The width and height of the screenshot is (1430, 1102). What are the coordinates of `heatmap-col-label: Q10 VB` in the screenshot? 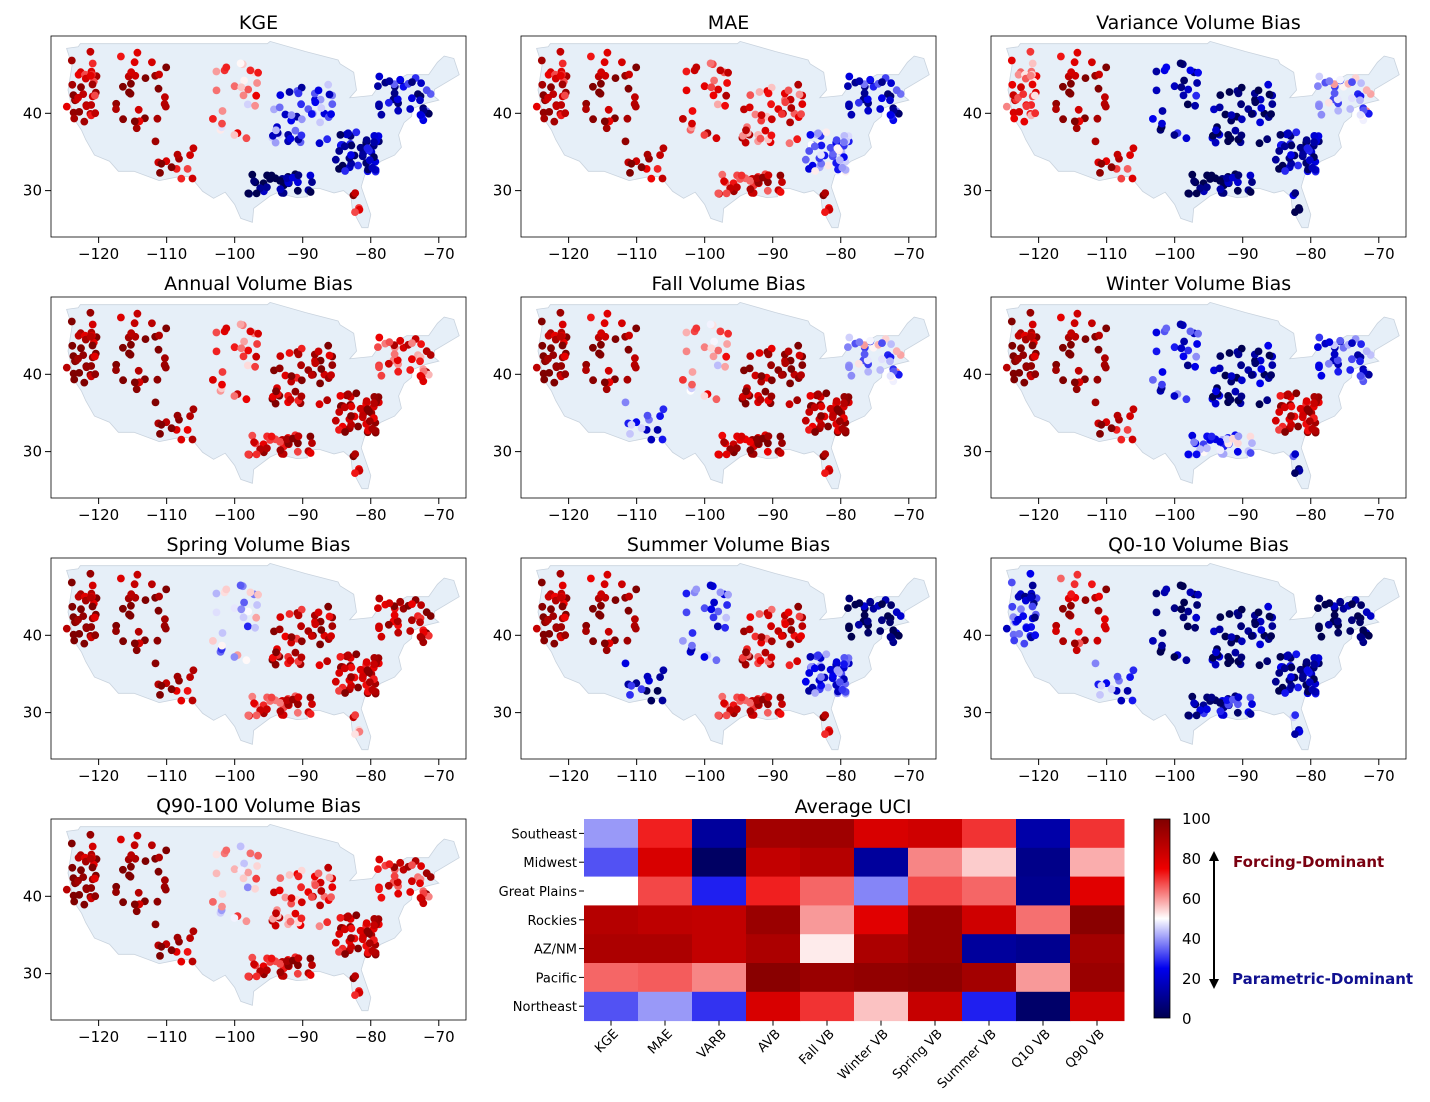 It's located at (1031, 1049).